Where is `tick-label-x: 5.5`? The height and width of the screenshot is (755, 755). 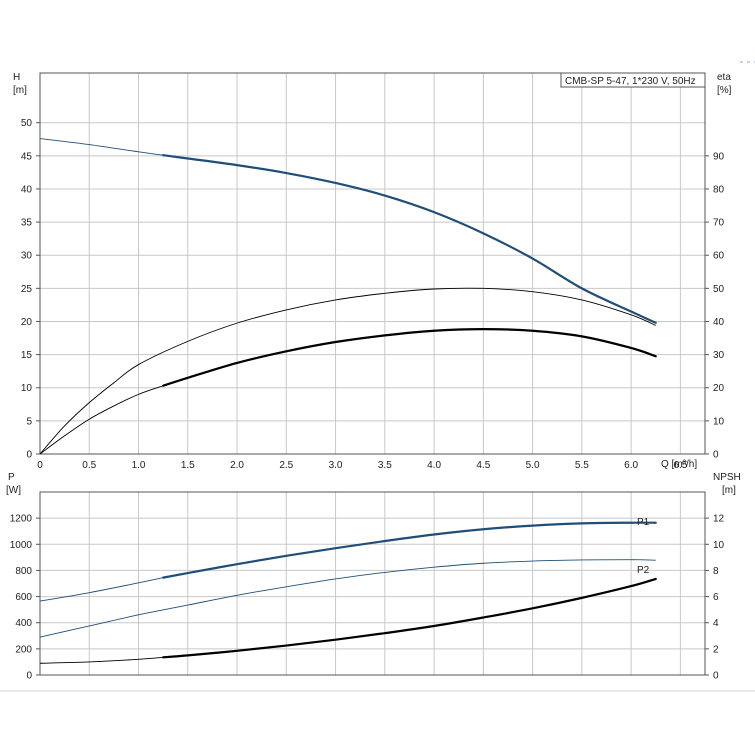 tick-label-x: 5.5 is located at coordinates (582, 465).